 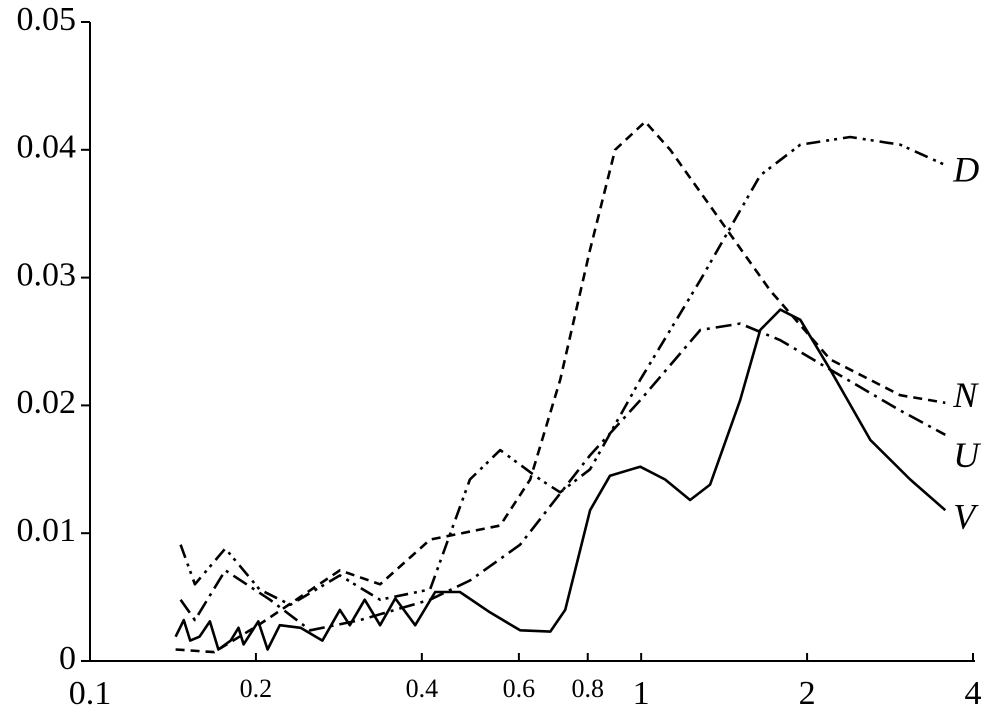 What do you see at coordinates (973, 693) in the screenshot?
I see `x-tick-label: 4` at bounding box center [973, 693].